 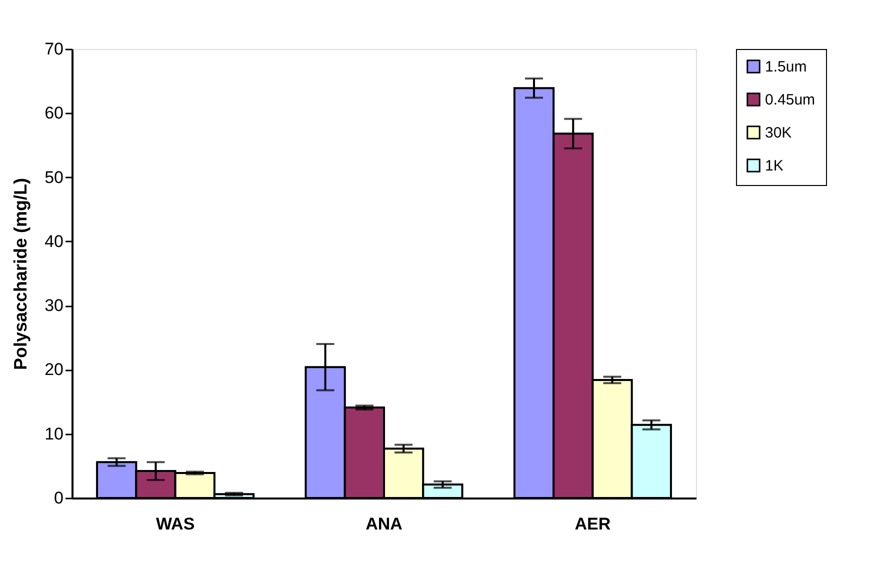 I want to click on y-axis-title: Polysaccharide (mg/L), so click(x=20, y=274).